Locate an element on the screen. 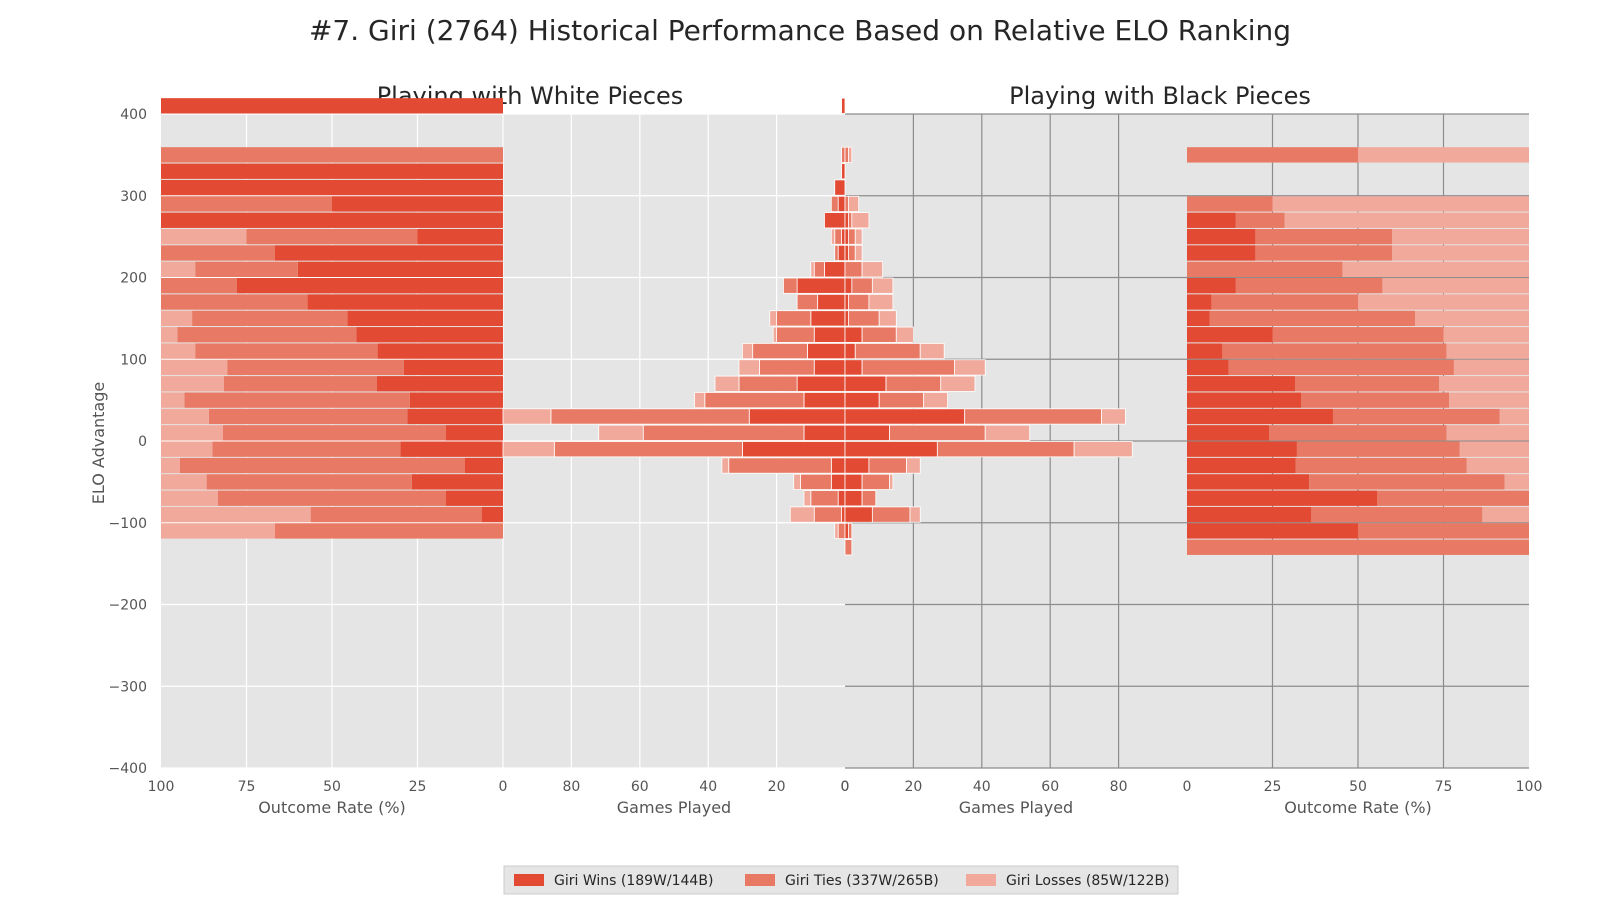 The width and height of the screenshot is (1600, 900). y-tick-label: 100 is located at coordinates (133, 360).